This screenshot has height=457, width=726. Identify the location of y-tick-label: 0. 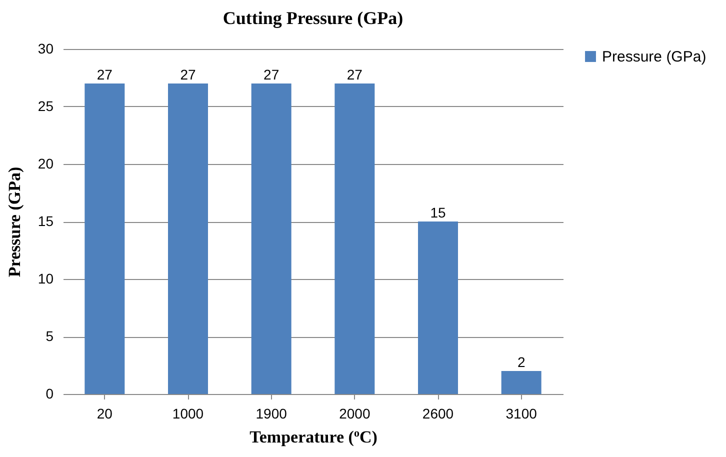
(50, 394).